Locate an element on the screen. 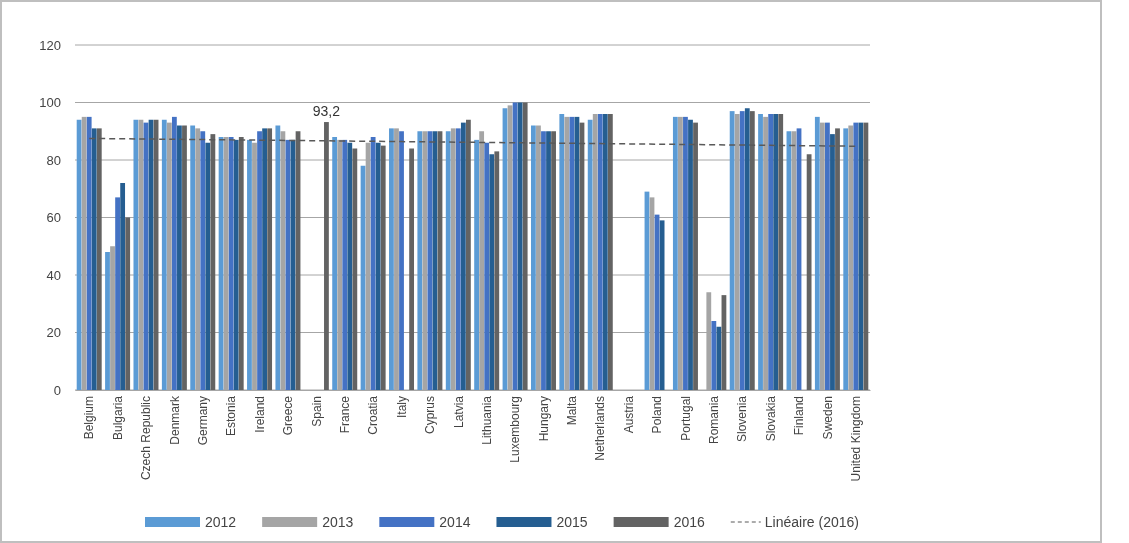 Image resolution: width=1129 pixels, height=543 pixels. x-tick-label: Austria is located at coordinates (628, 414).